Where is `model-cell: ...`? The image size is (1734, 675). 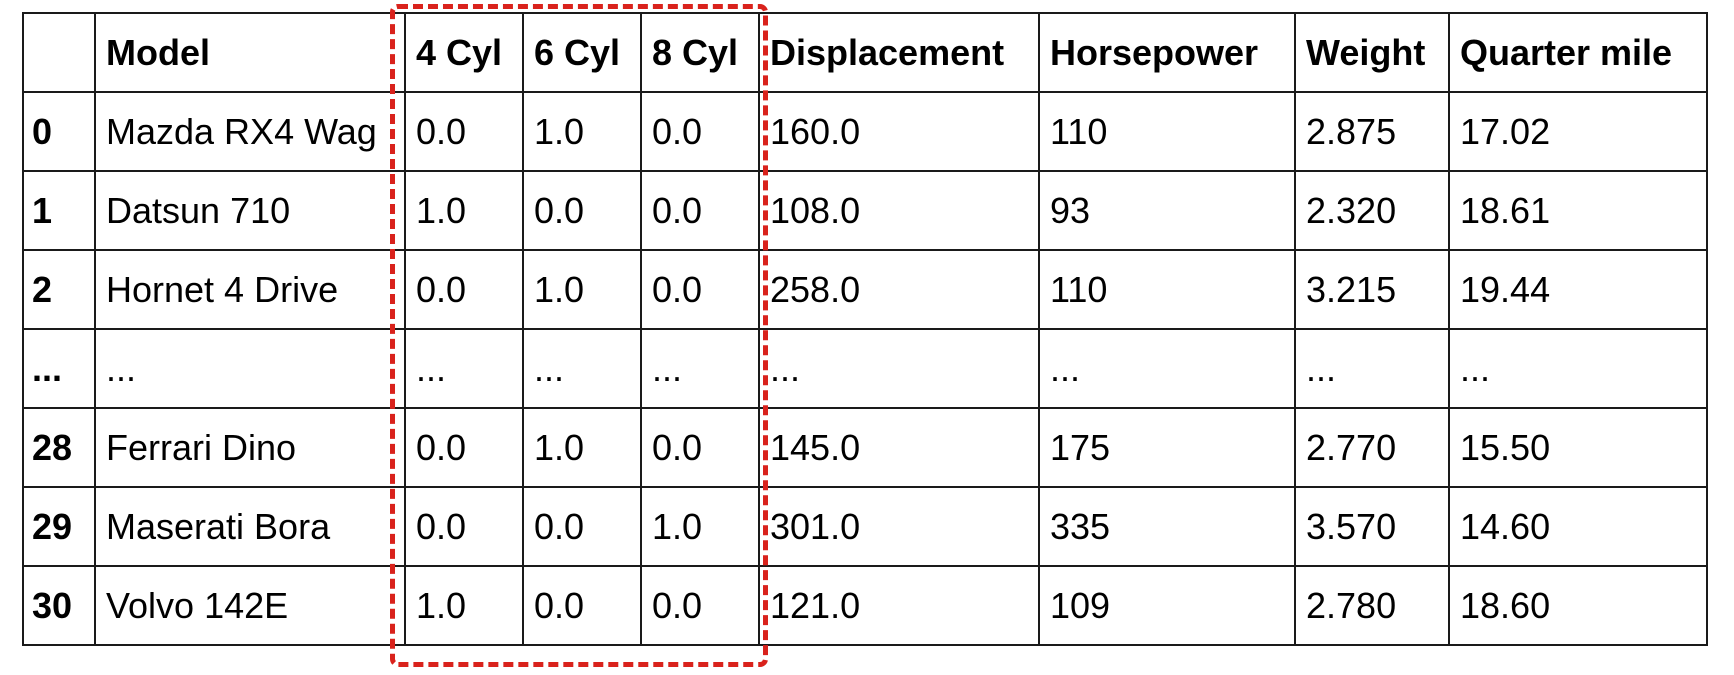 model-cell: ... is located at coordinates (250, 368).